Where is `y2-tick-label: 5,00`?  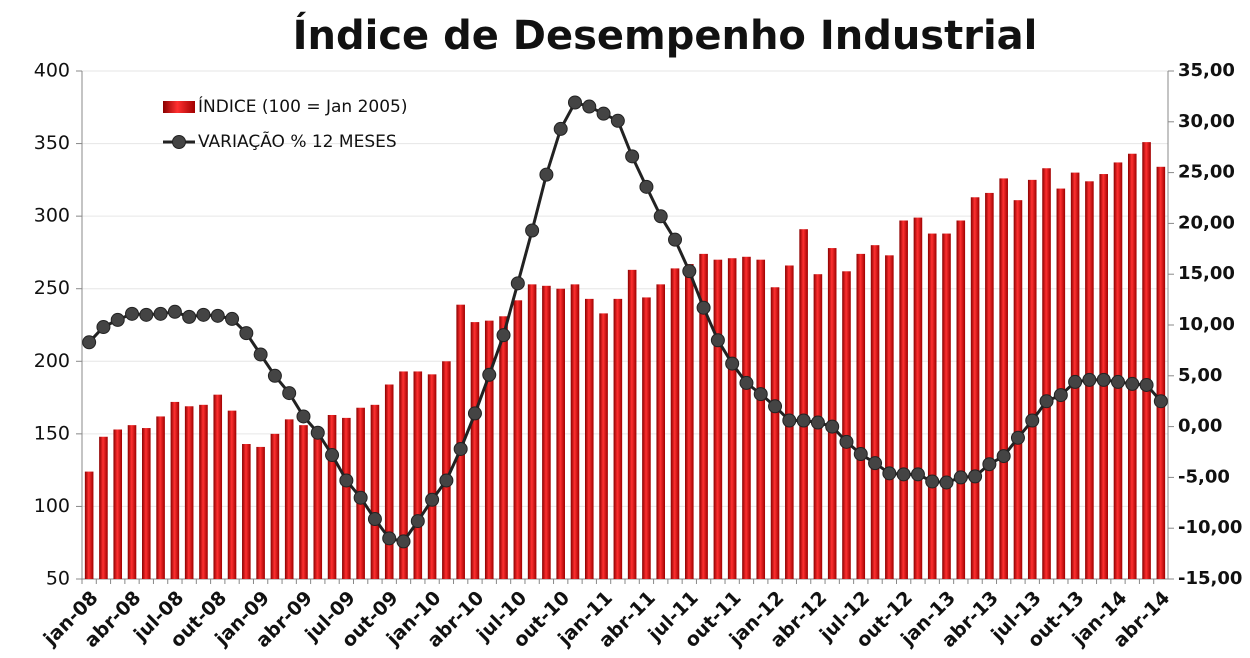 y2-tick-label: 5,00 is located at coordinates (1200, 375).